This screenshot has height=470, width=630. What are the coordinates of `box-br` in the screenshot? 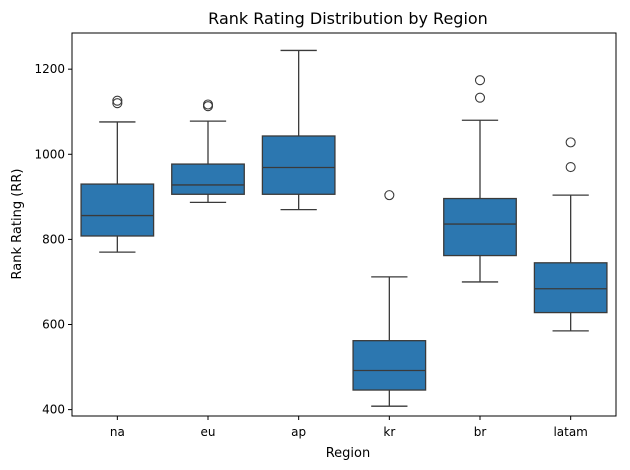 It's located at (480, 227).